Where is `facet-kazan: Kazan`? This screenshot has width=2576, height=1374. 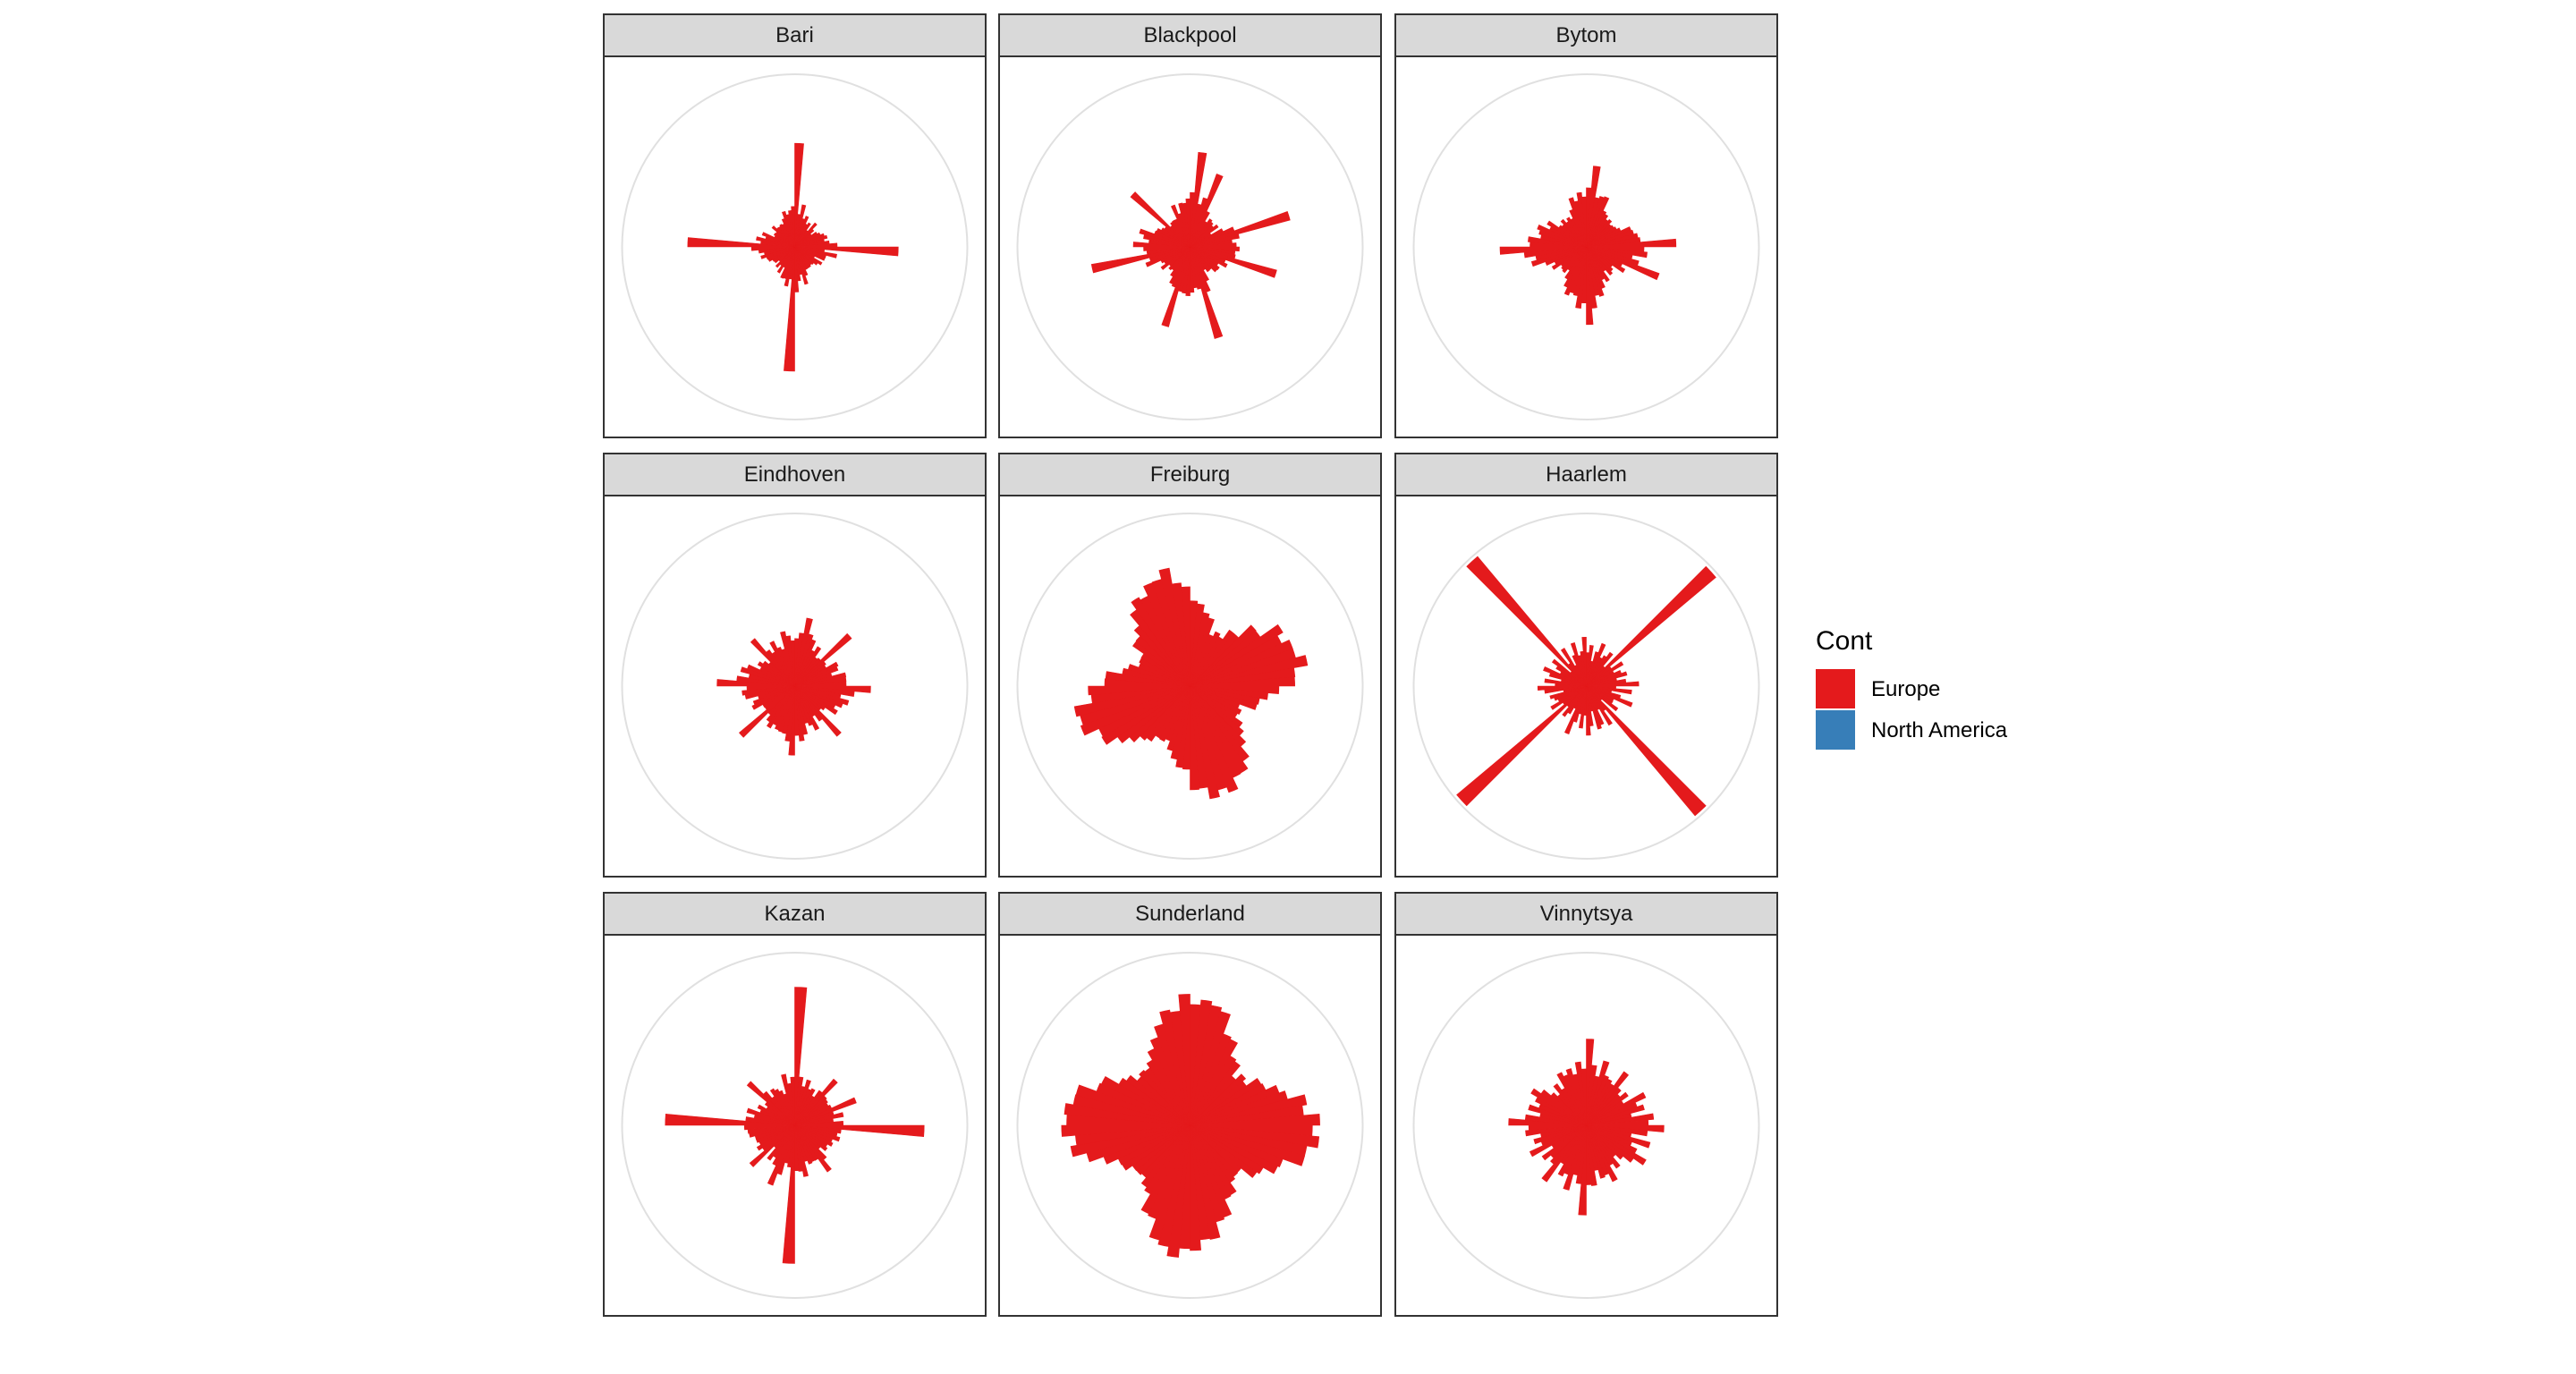
facet-kazan: Kazan is located at coordinates (795, 1104).